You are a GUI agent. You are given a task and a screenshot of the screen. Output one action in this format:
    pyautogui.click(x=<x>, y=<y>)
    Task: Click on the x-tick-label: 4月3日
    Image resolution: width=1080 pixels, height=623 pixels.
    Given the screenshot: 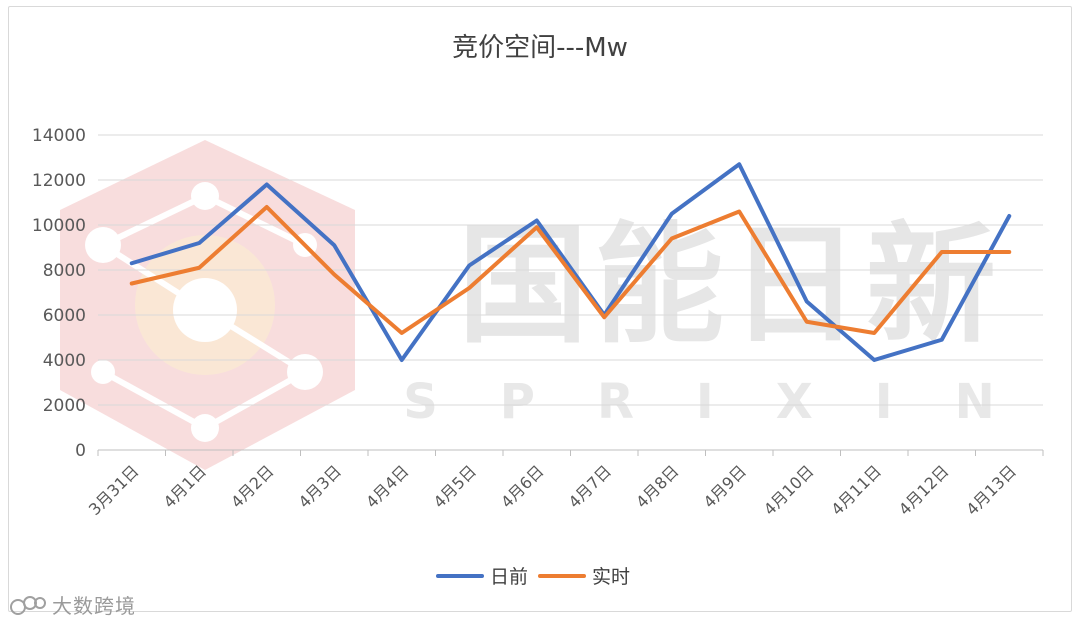 What is the action you would take?
    pyautogui.click(x=320, y=486)
    